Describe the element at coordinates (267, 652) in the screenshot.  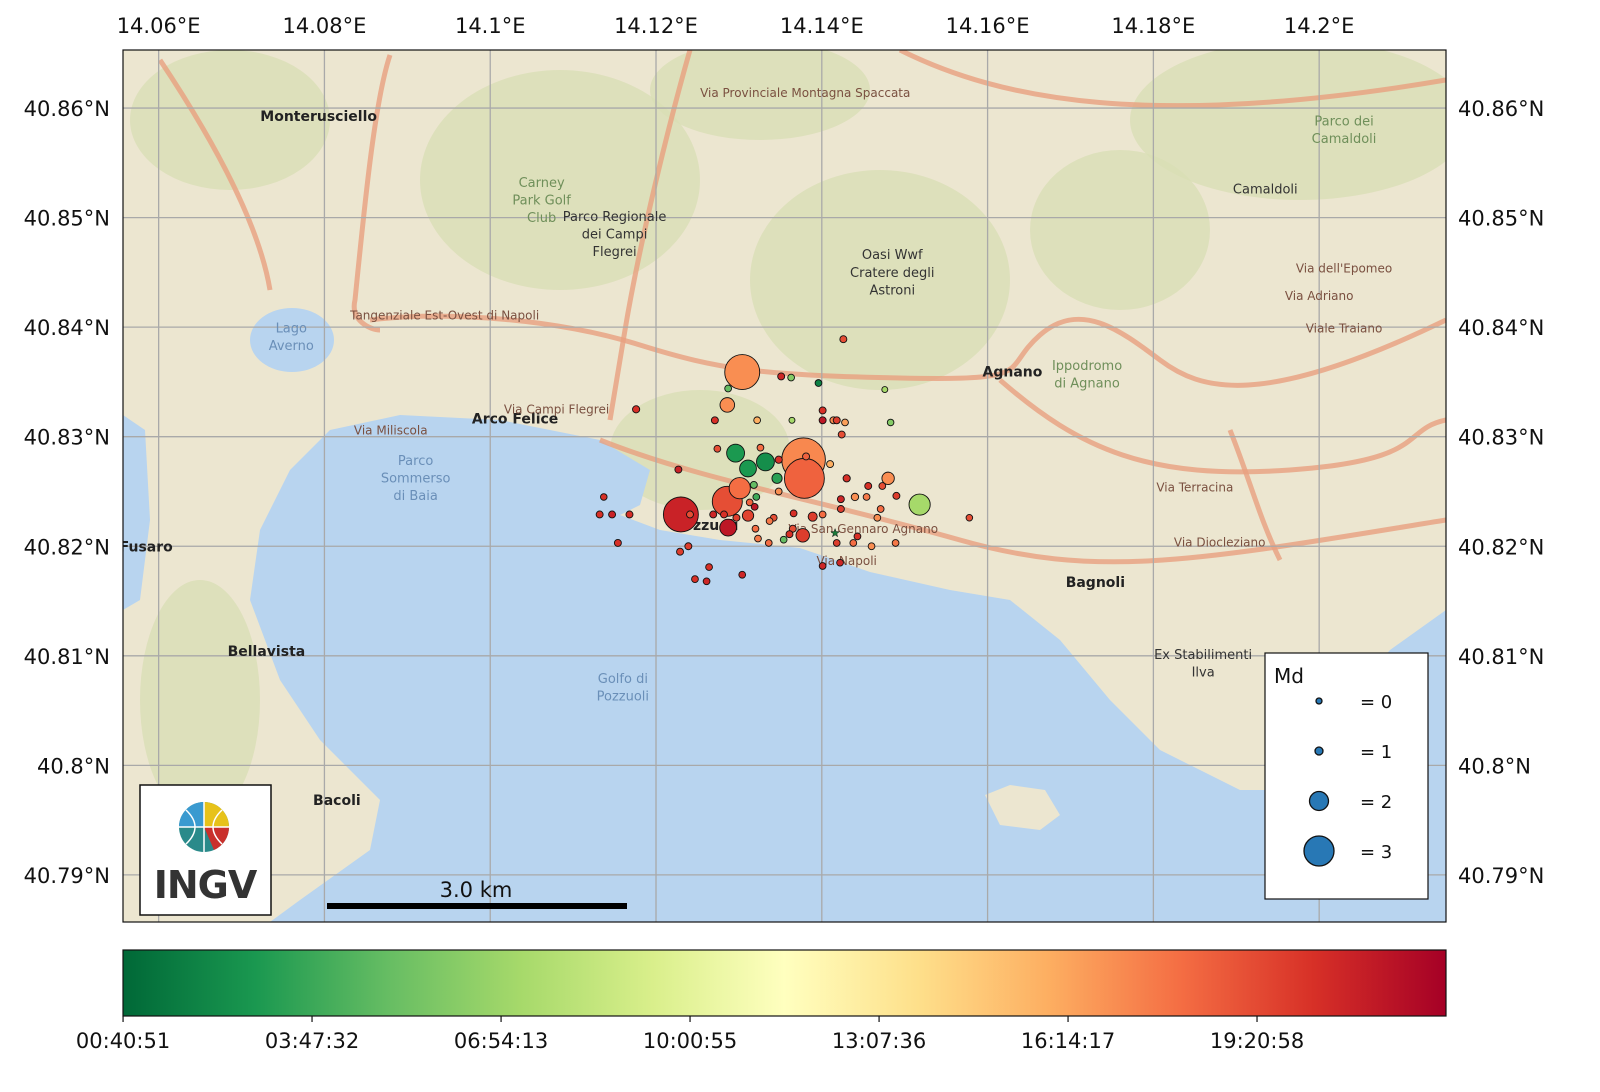
I see `place-label: Bellavista` at that location.